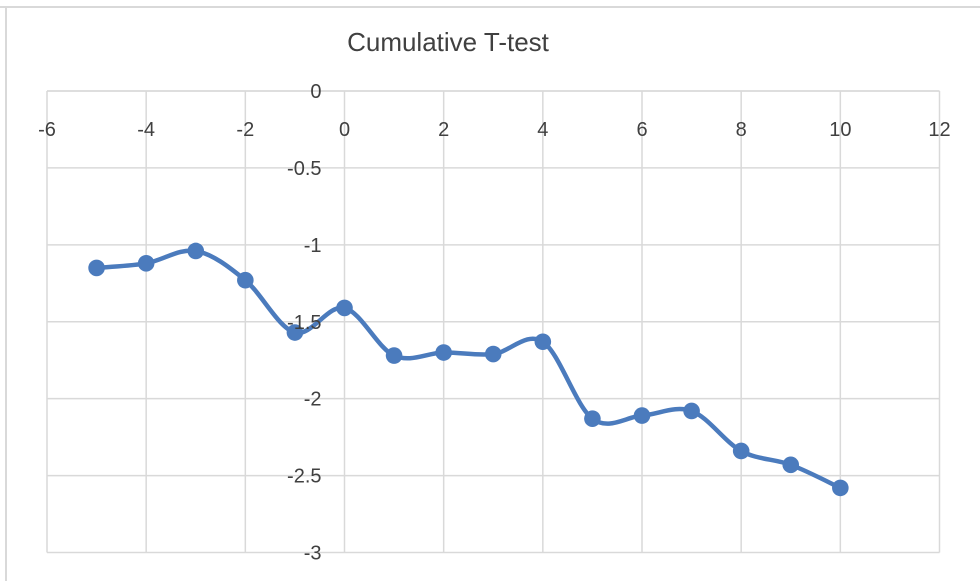  I want to click on x-axis-tick-label: 4, so click(542, 130).